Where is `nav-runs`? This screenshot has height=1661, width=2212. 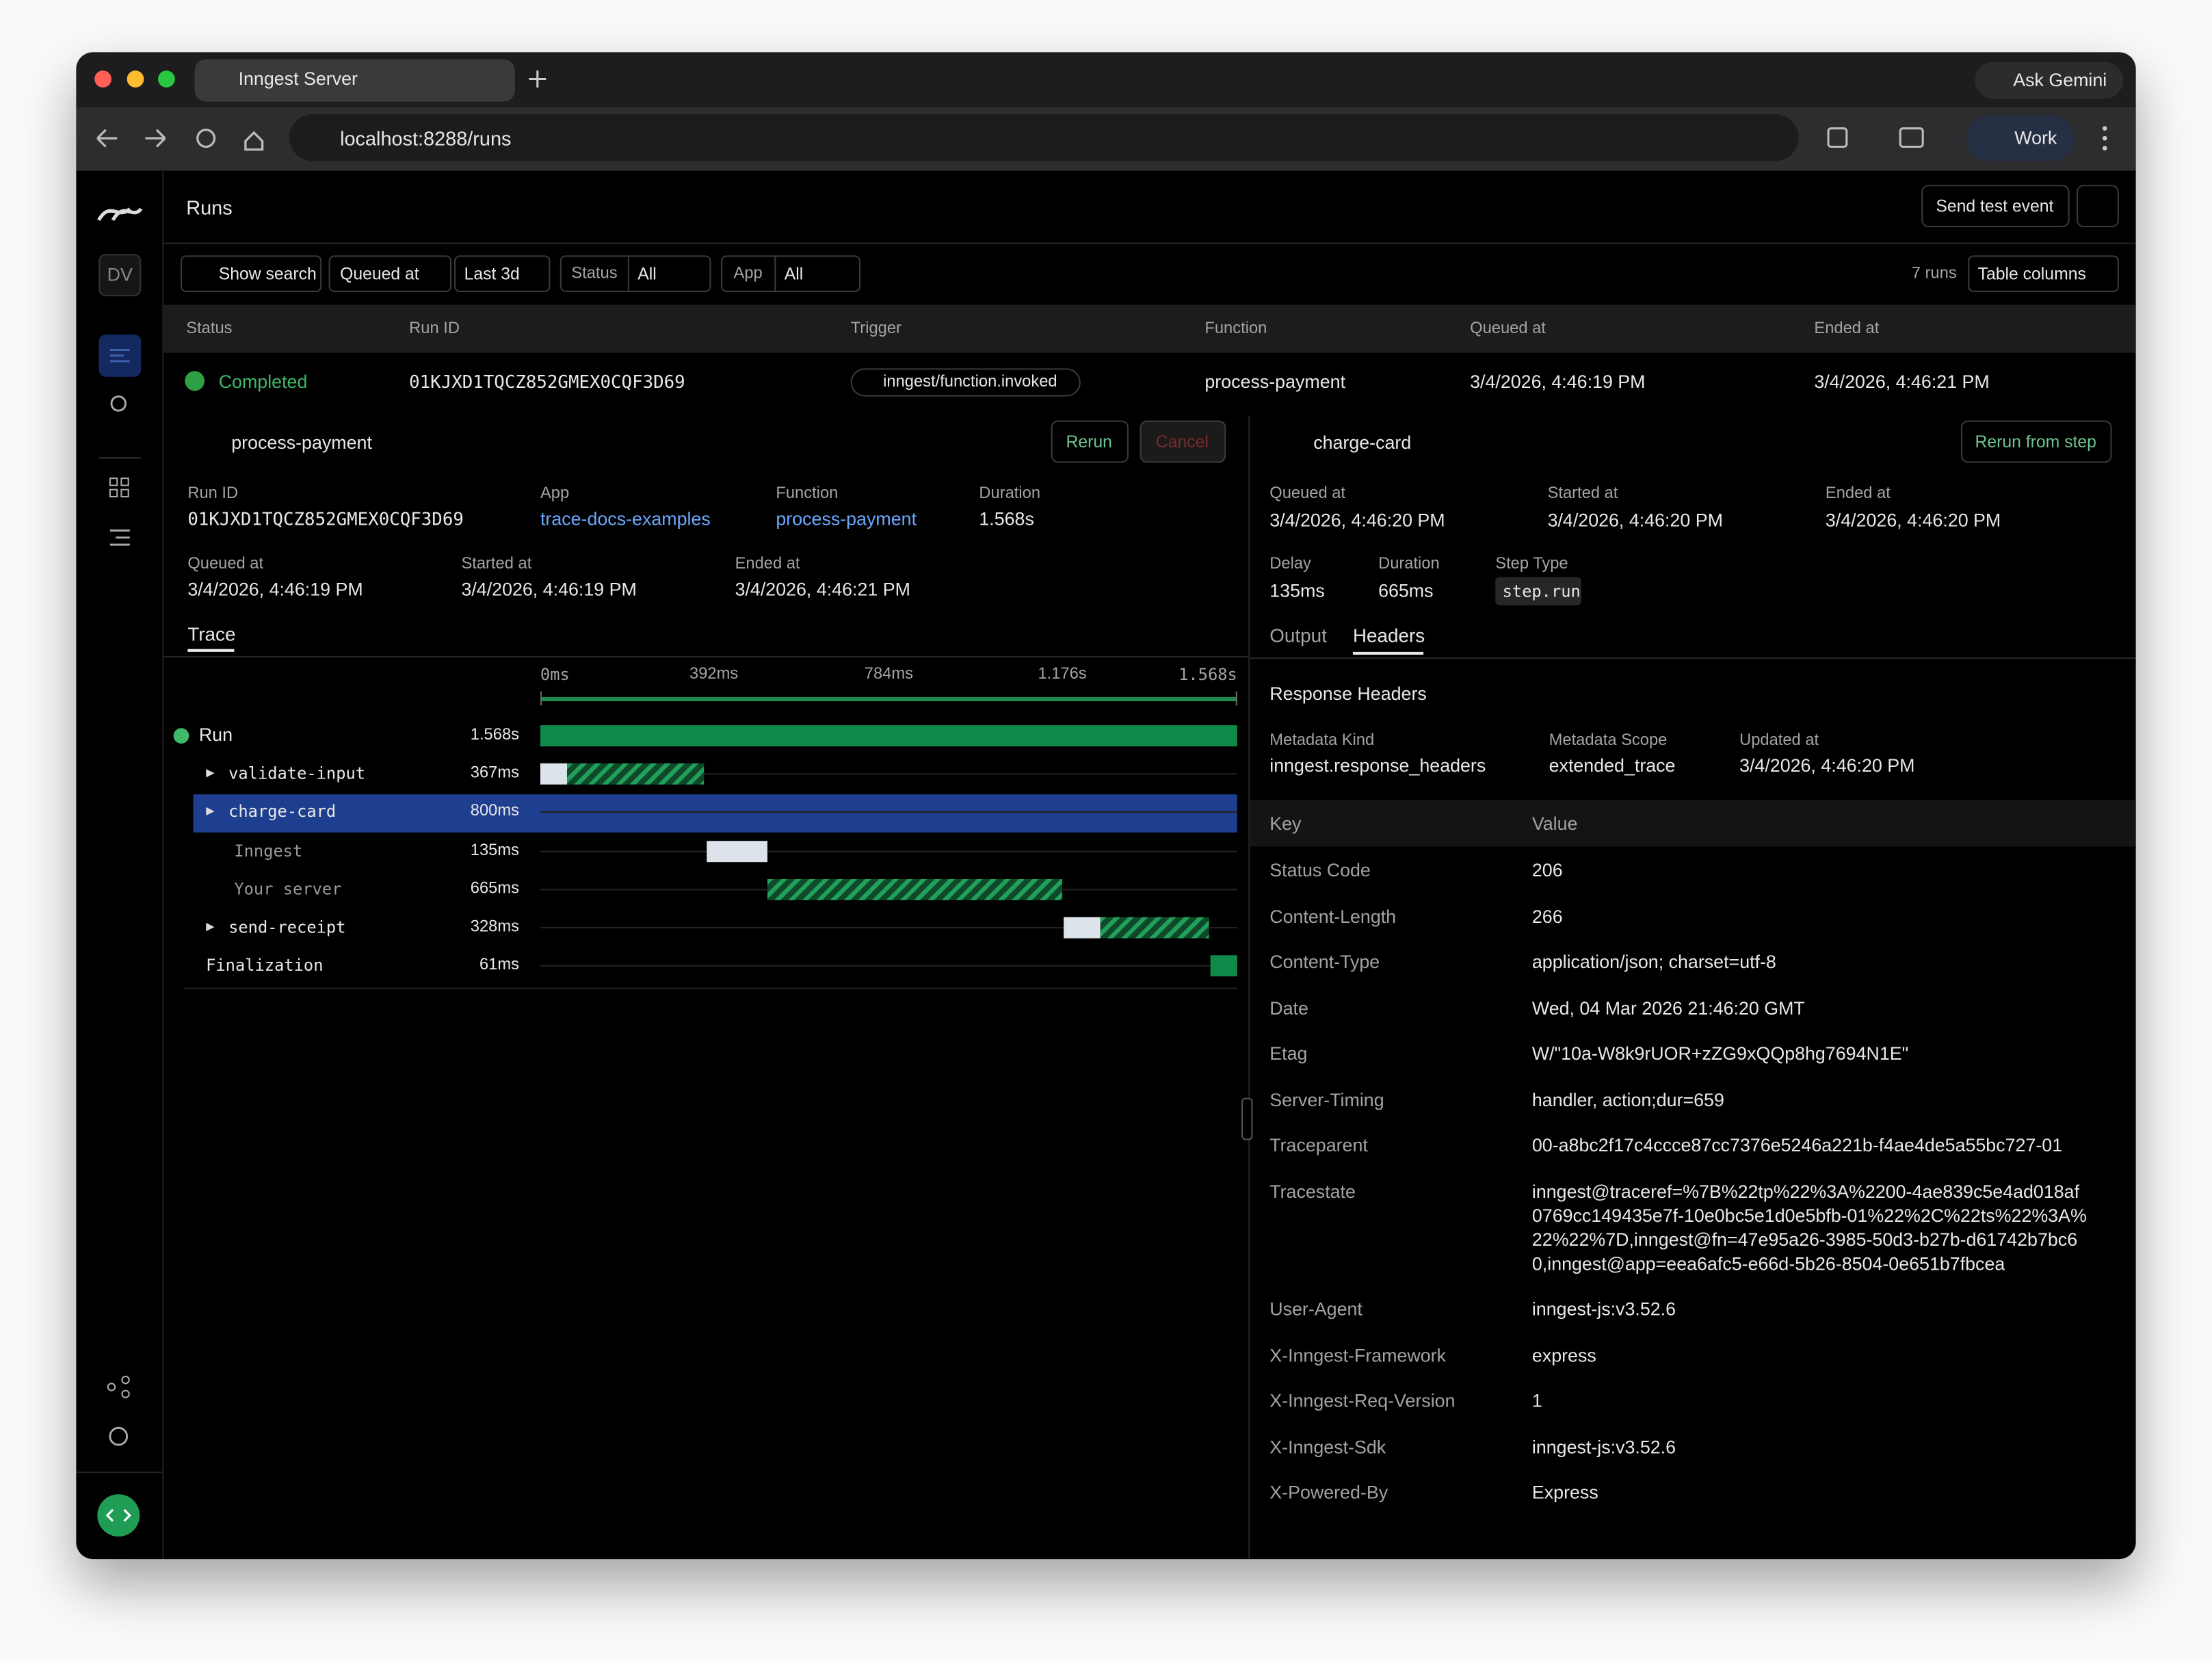 nav-runs is located at coordinates (120, 356).